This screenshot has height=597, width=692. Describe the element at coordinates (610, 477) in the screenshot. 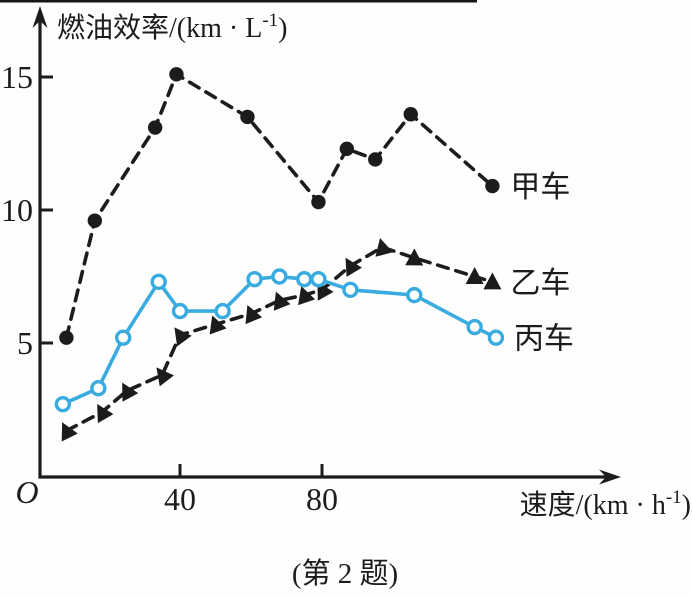

I see `x-axis-arrow` at that location.